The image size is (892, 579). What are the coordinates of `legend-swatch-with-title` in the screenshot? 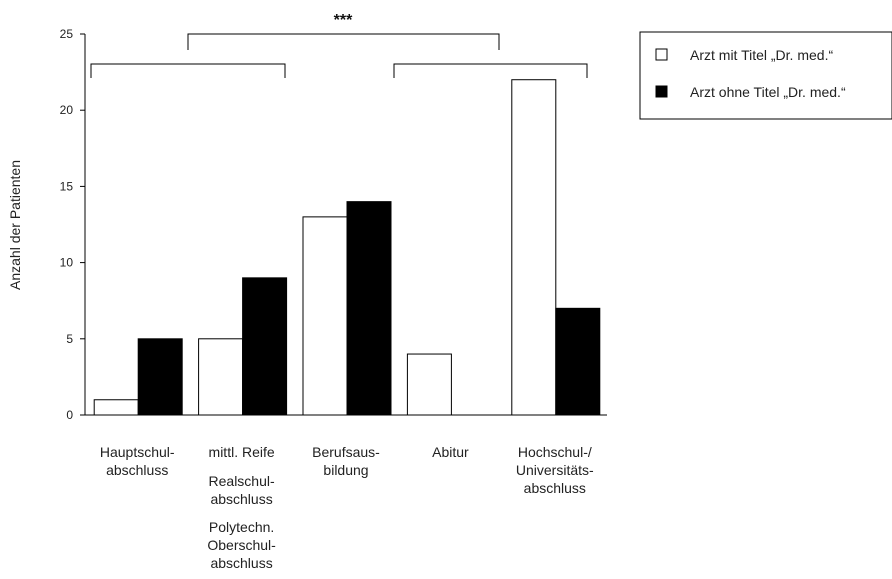 It's located at (661, 54).